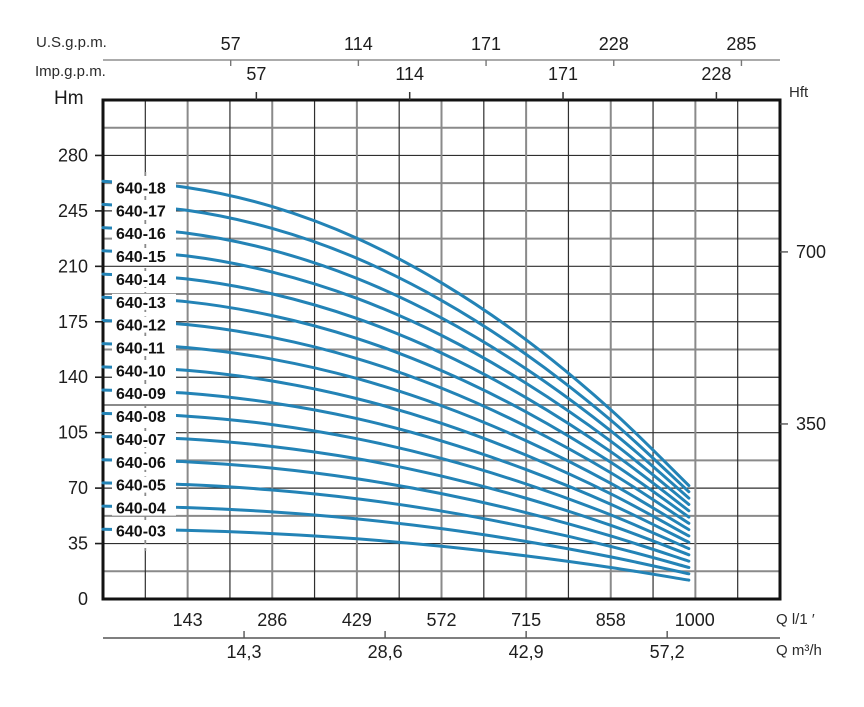 The width and height of the screenshot is (864, 707). I want to click on curve-label-640-11: 640-11, so click(140, 349).